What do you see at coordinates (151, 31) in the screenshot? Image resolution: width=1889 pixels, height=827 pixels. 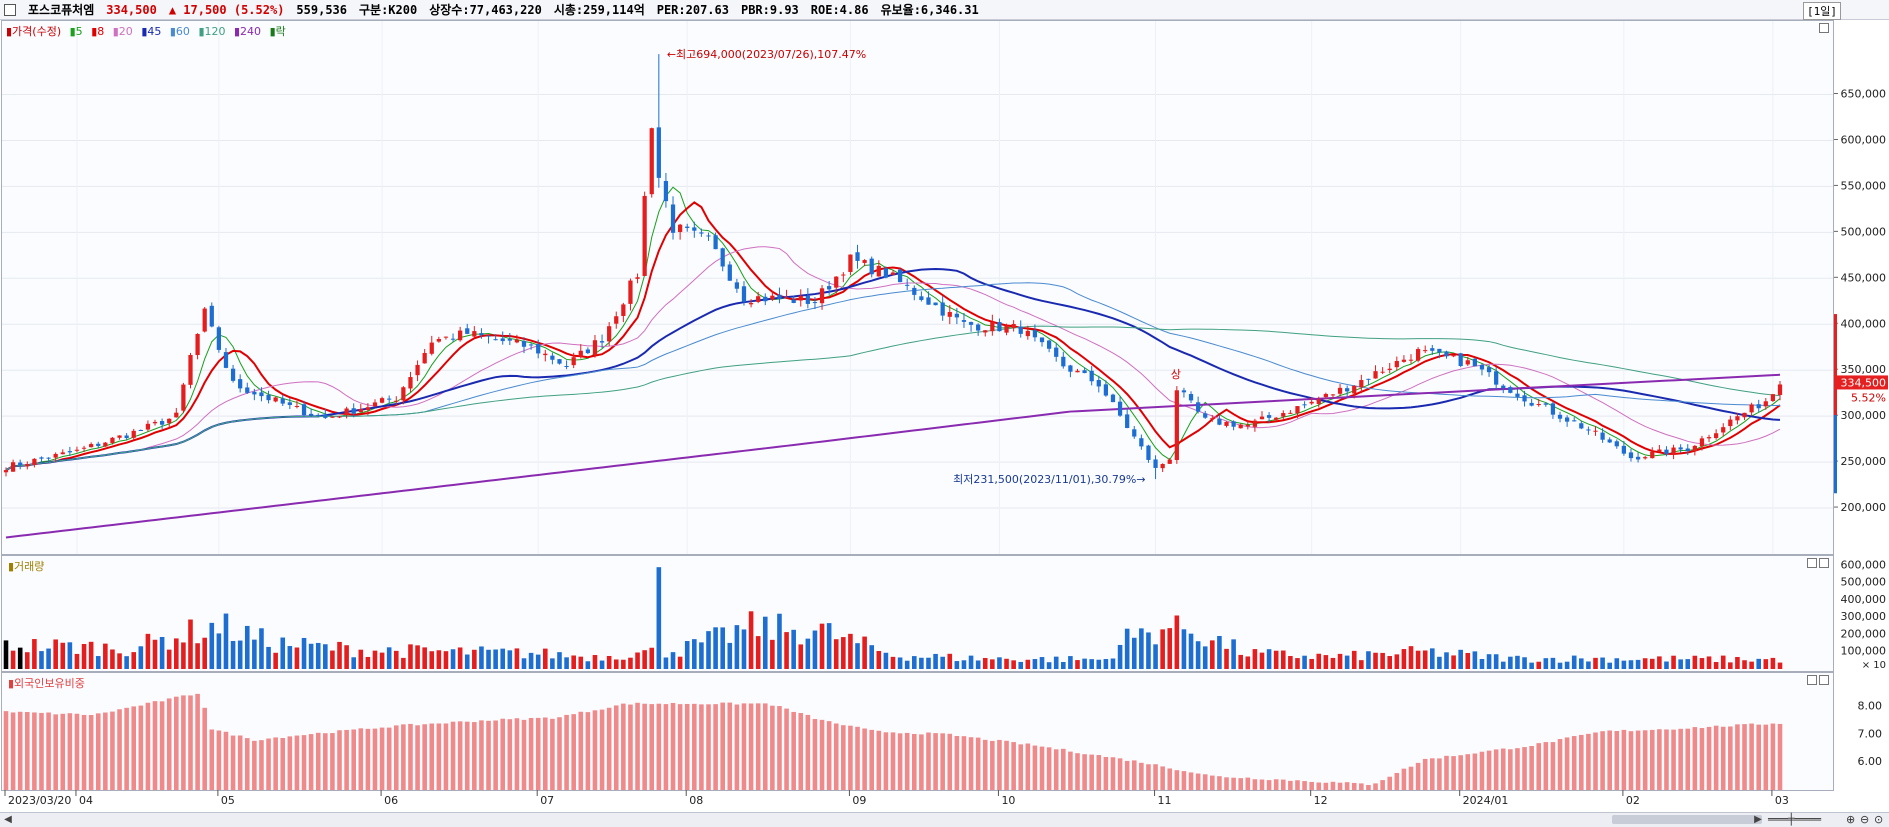 I see `legend-ma45: ▮45` at bounding box center [151, 31].